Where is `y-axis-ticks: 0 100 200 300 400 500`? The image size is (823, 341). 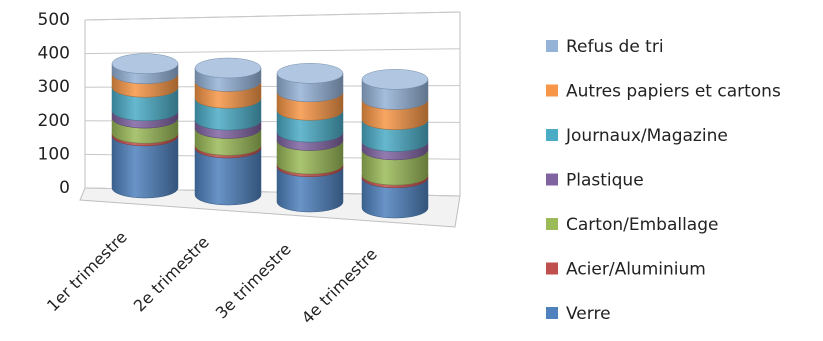 y-axis-ticks: 0 100 200 300 400 500 is located at coordinates (54, 104).